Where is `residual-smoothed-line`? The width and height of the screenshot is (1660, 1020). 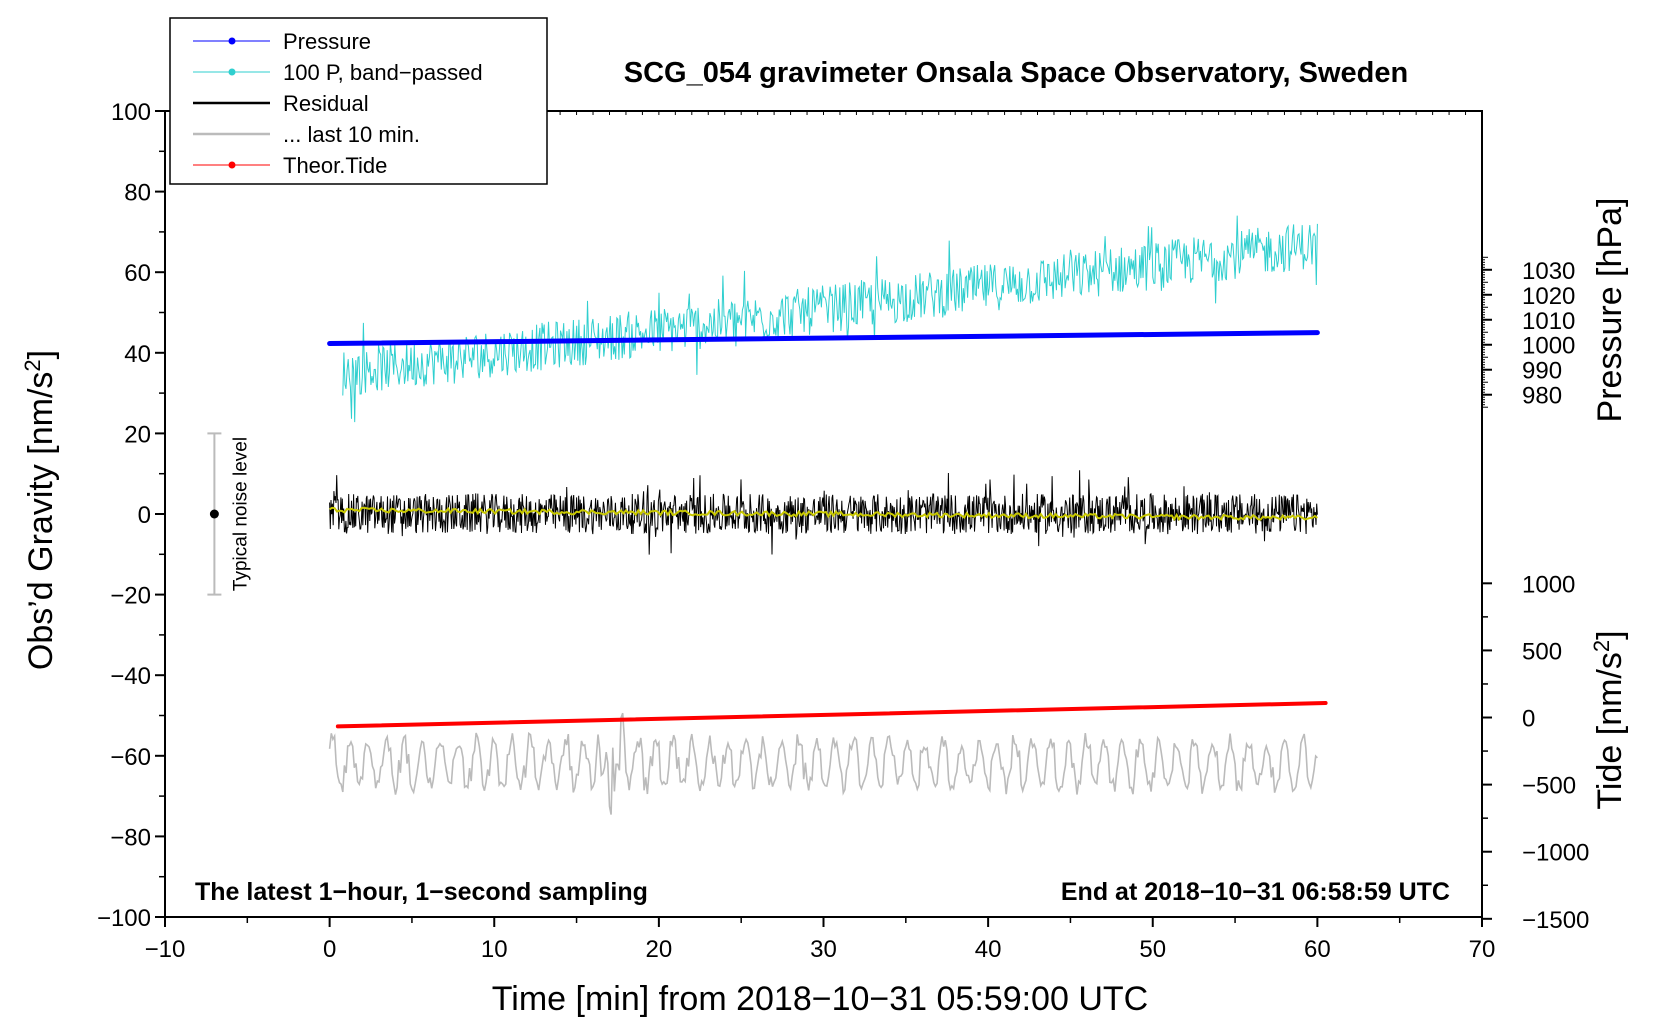
residual-smoothed-line is located at coordinates (824, 514).